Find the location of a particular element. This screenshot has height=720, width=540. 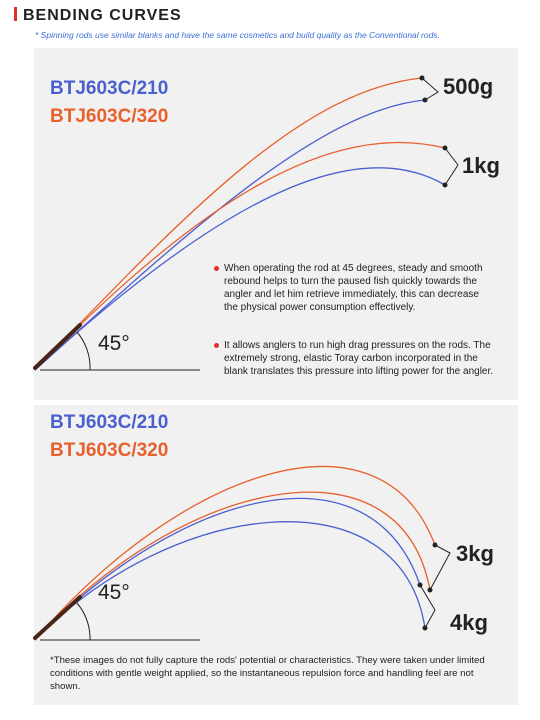

load-label: 1kg is located at coordinates (481, 165).